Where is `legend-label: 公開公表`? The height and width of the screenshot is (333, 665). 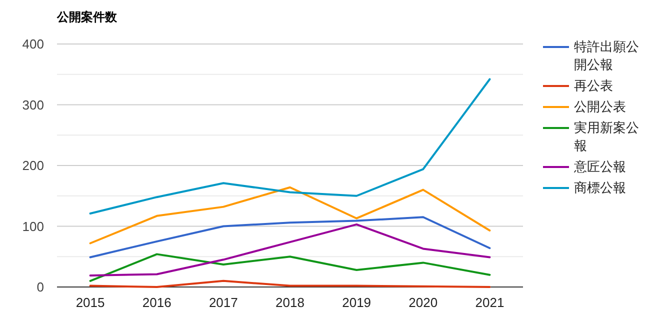 legend-label: 公開公表 is located at coordinates (600, 106).